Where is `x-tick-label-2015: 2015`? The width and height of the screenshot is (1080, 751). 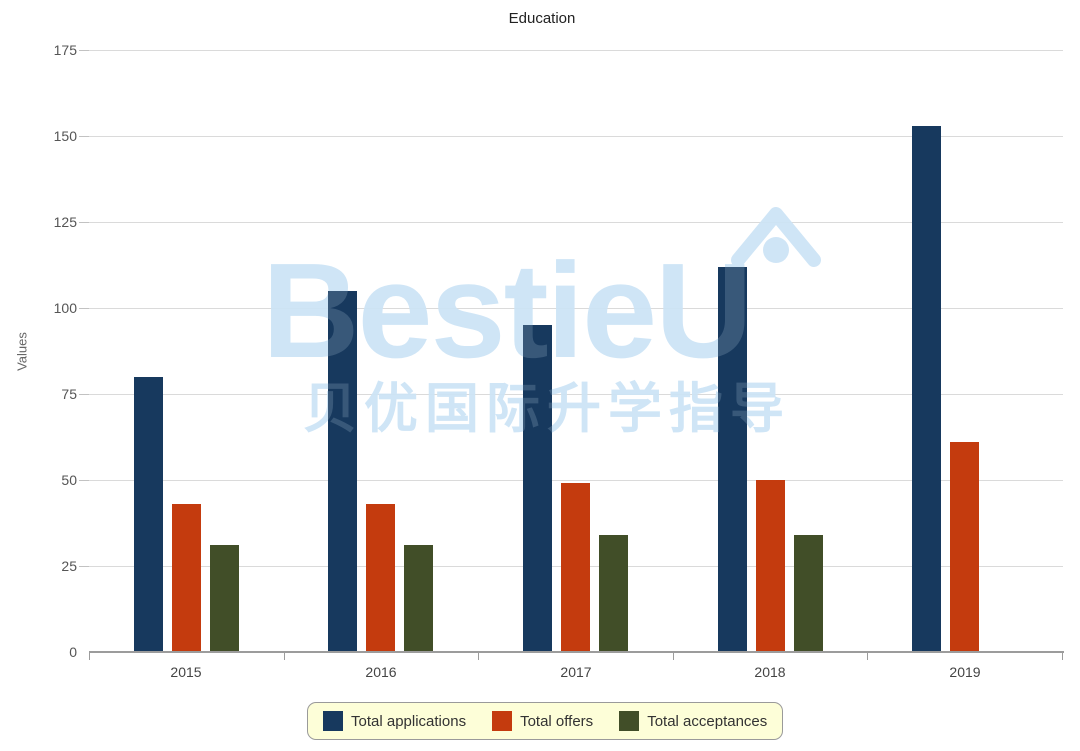
x-tick-label-2015: 2015 is located at coordinates (186, 672).